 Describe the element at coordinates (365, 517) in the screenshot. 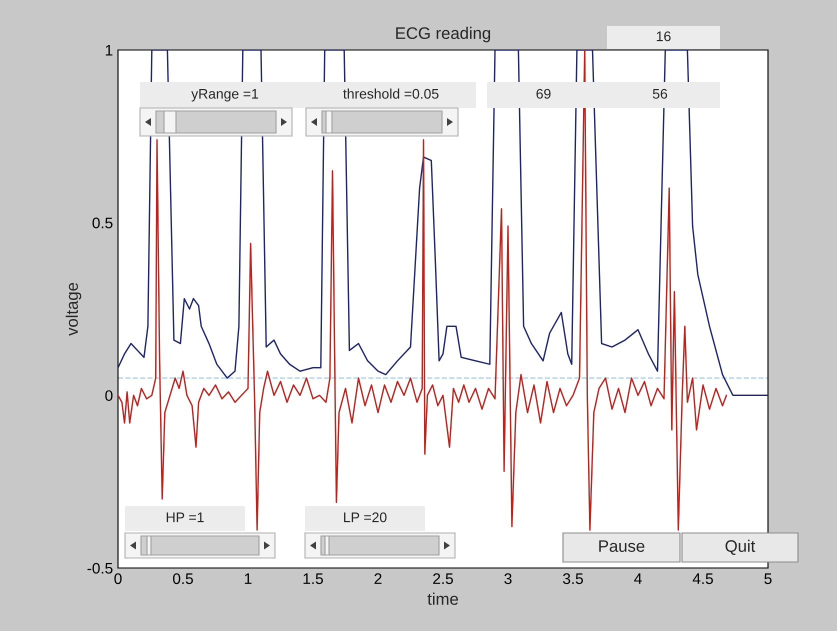

I see `annotation: LP =20` at that location.